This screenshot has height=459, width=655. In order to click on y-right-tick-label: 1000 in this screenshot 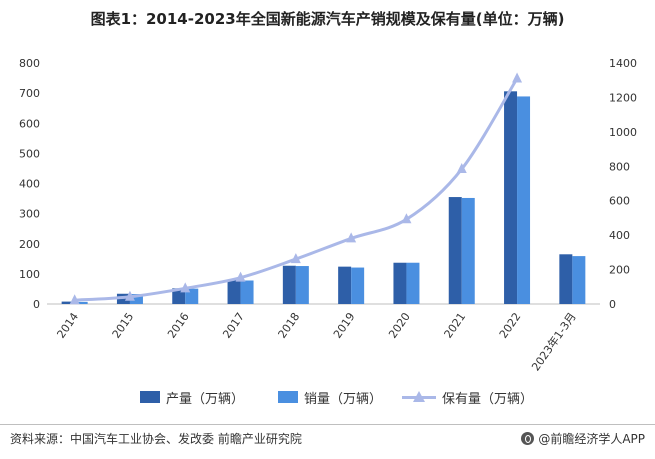, I will do `click(623, 132)`.